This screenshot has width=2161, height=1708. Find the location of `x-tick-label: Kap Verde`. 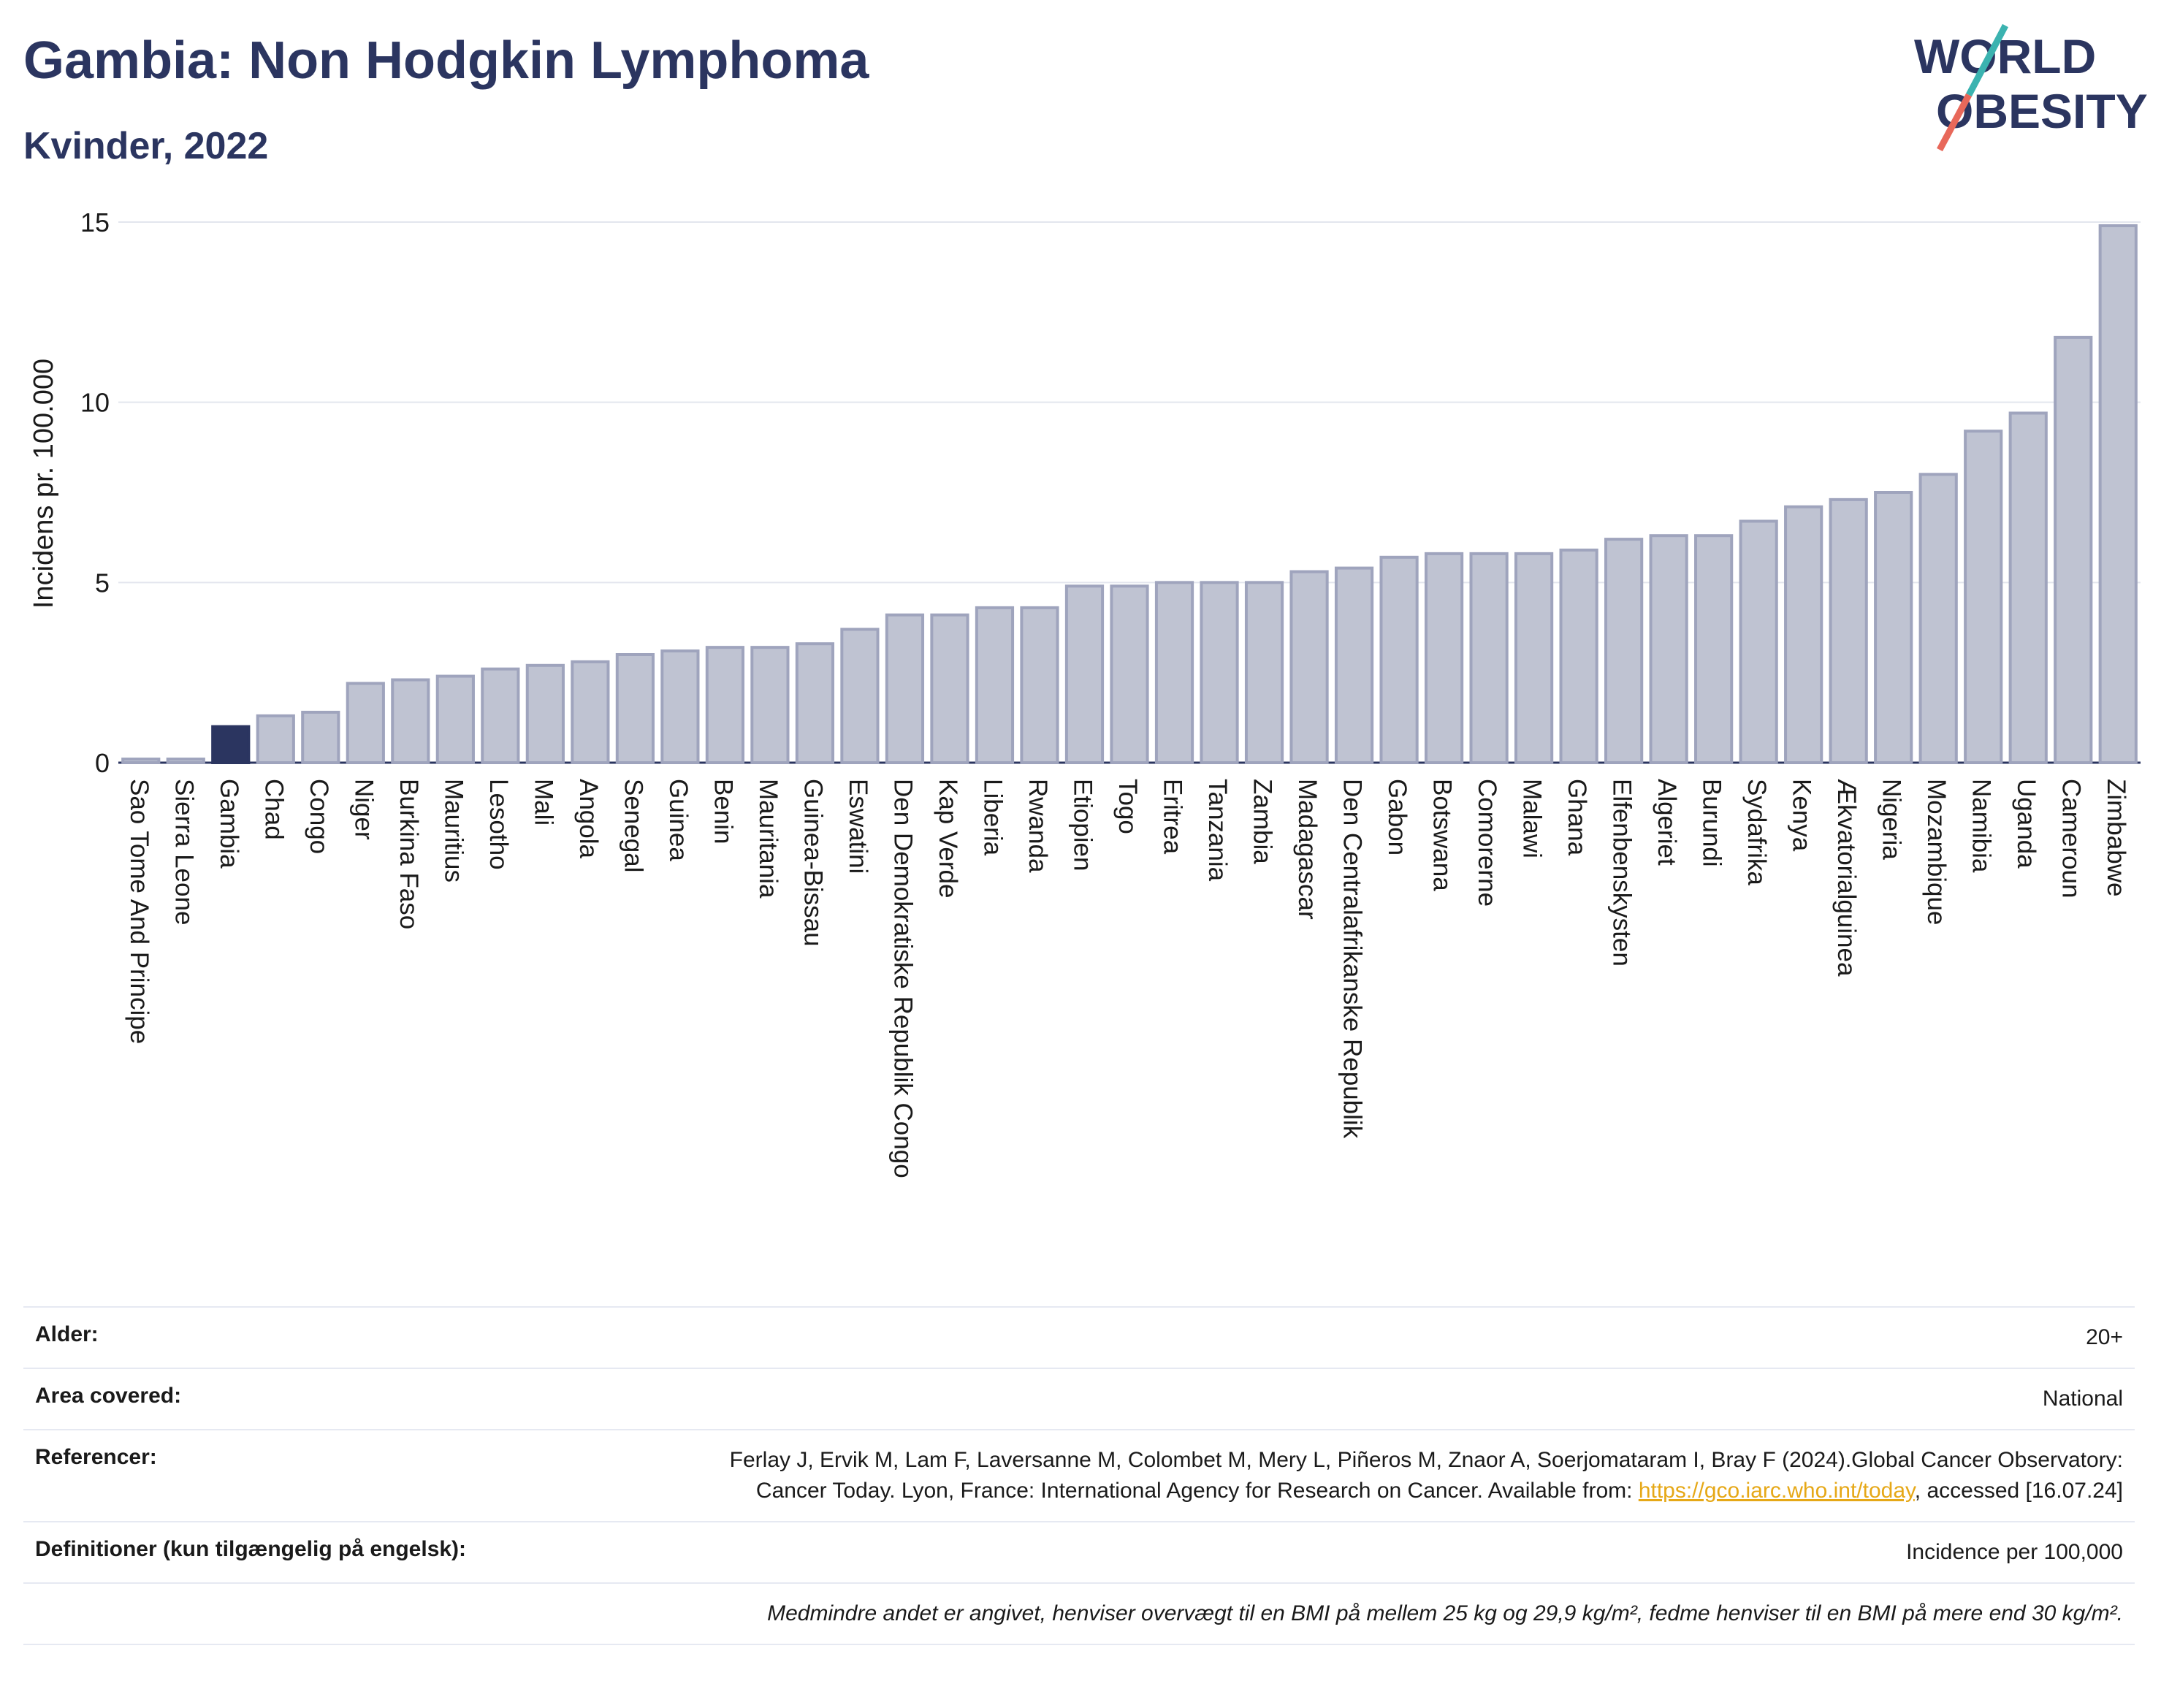

x-tick-label: Kap Verde is located at coordinates (948, 838).